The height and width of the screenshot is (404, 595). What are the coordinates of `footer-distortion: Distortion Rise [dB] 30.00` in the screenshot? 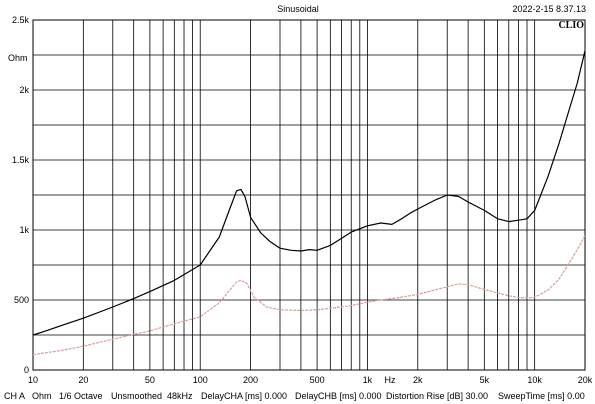 It's located at (437, 396).